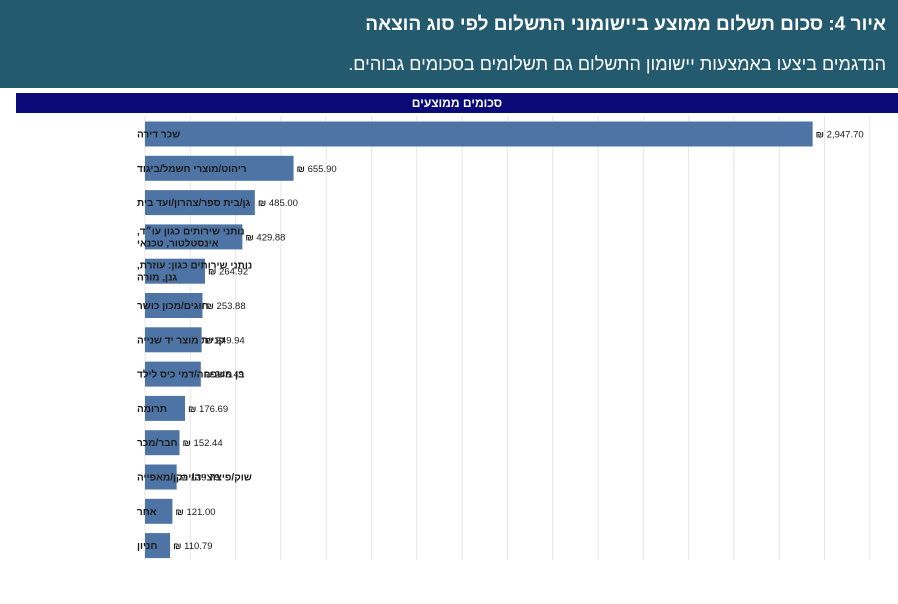  I want to click on data-label: ₪ 2,947.70, so click(840, 135).